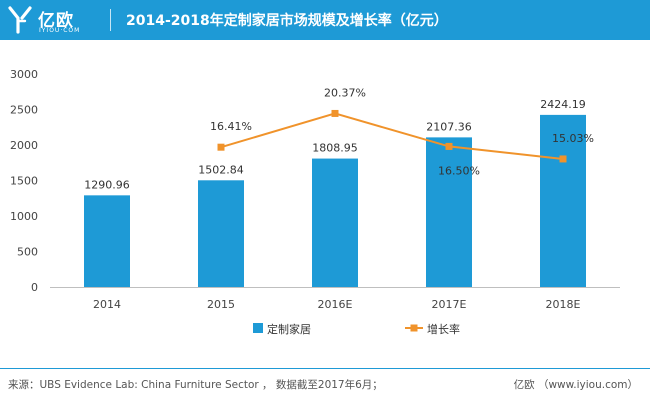 The height and width of the screenshot is (400, 650). I want to click on y-tick-label: 2500, so click(24, 110).